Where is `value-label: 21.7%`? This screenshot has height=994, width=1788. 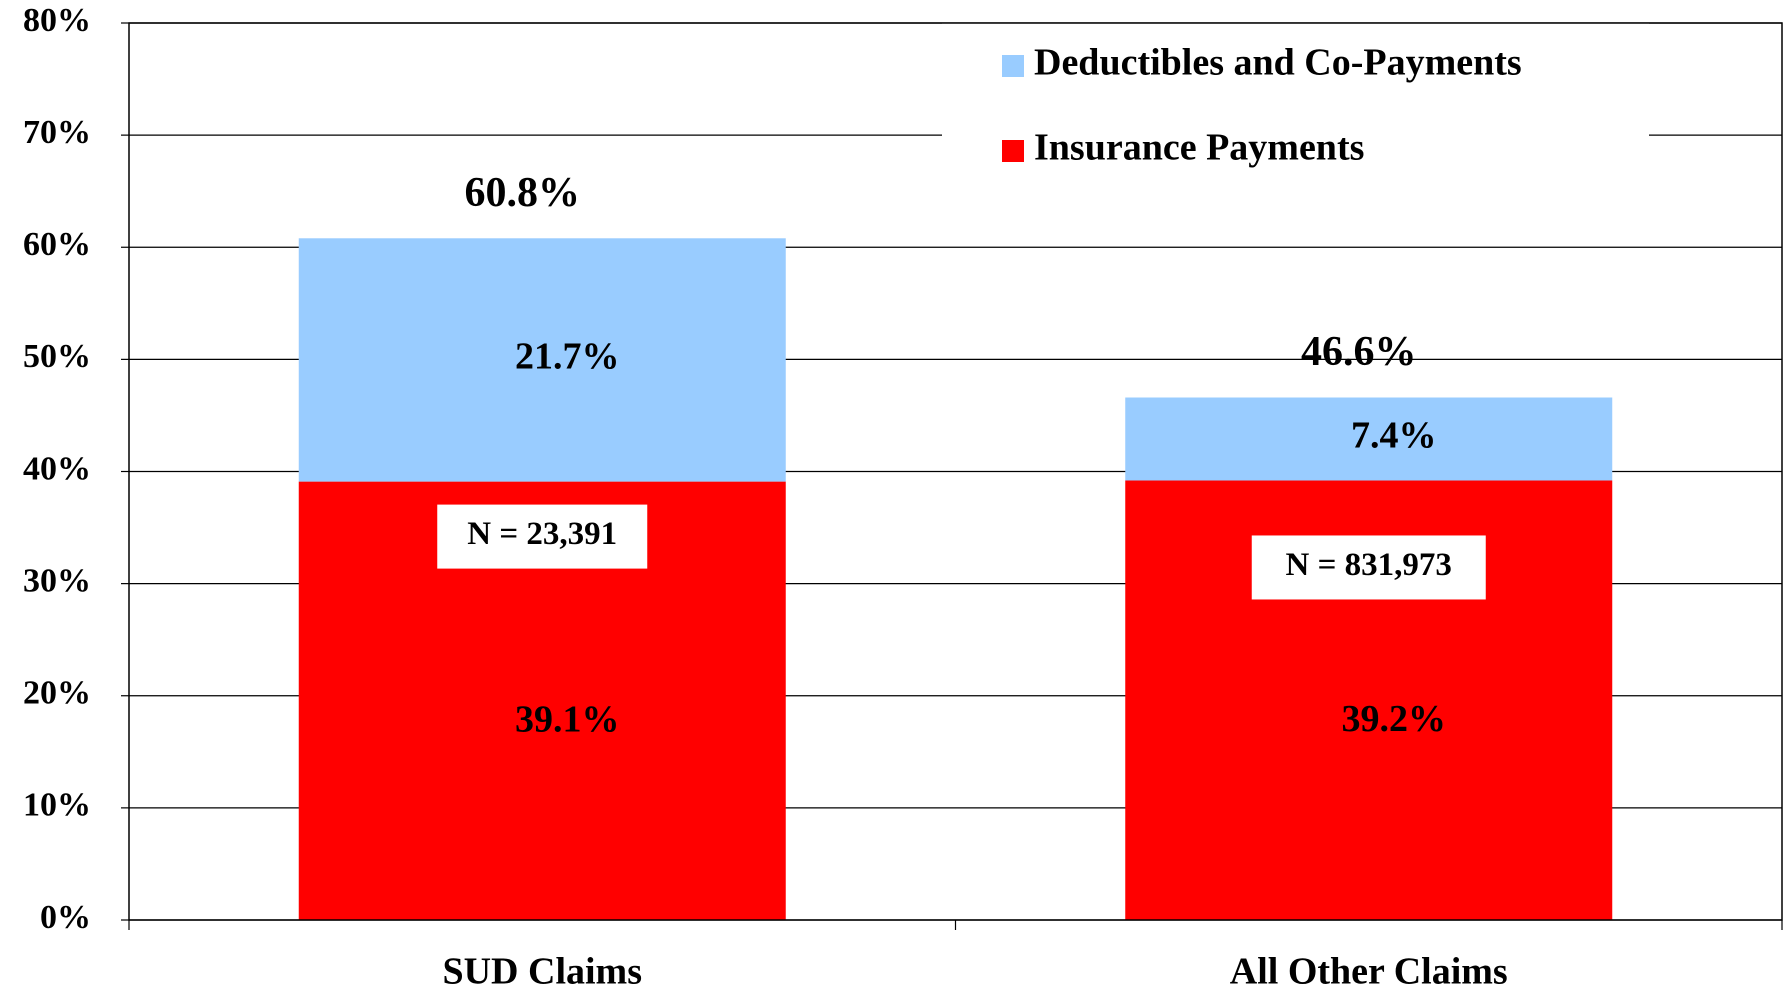 value-label: 21.7% is located at coordinates (567, 357).